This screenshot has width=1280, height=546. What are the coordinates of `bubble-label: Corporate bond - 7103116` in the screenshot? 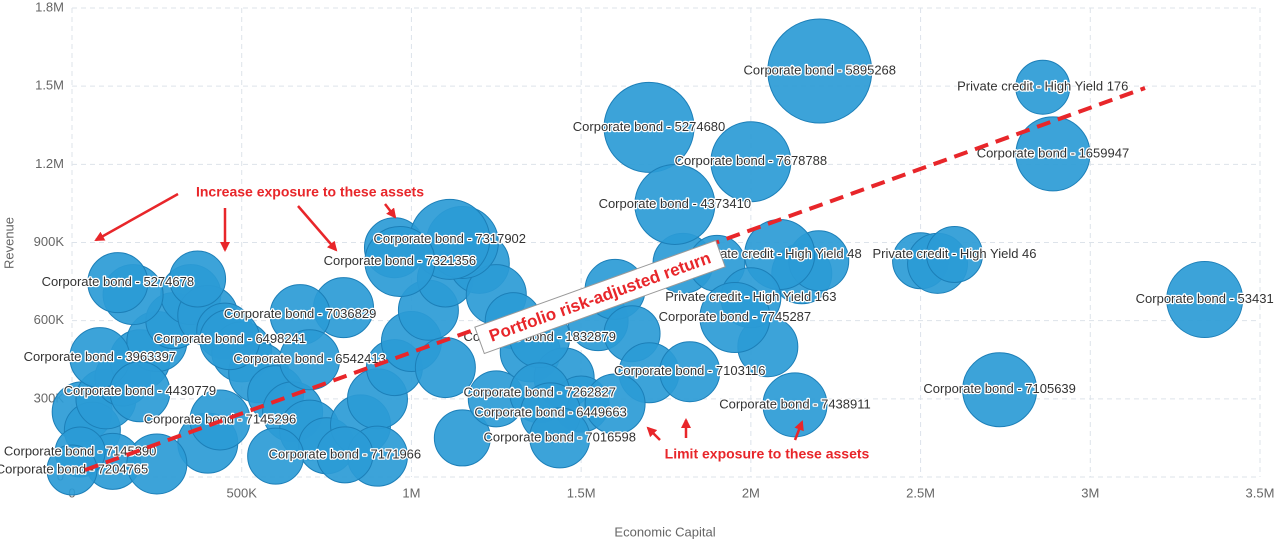 It's located at (690, 370).